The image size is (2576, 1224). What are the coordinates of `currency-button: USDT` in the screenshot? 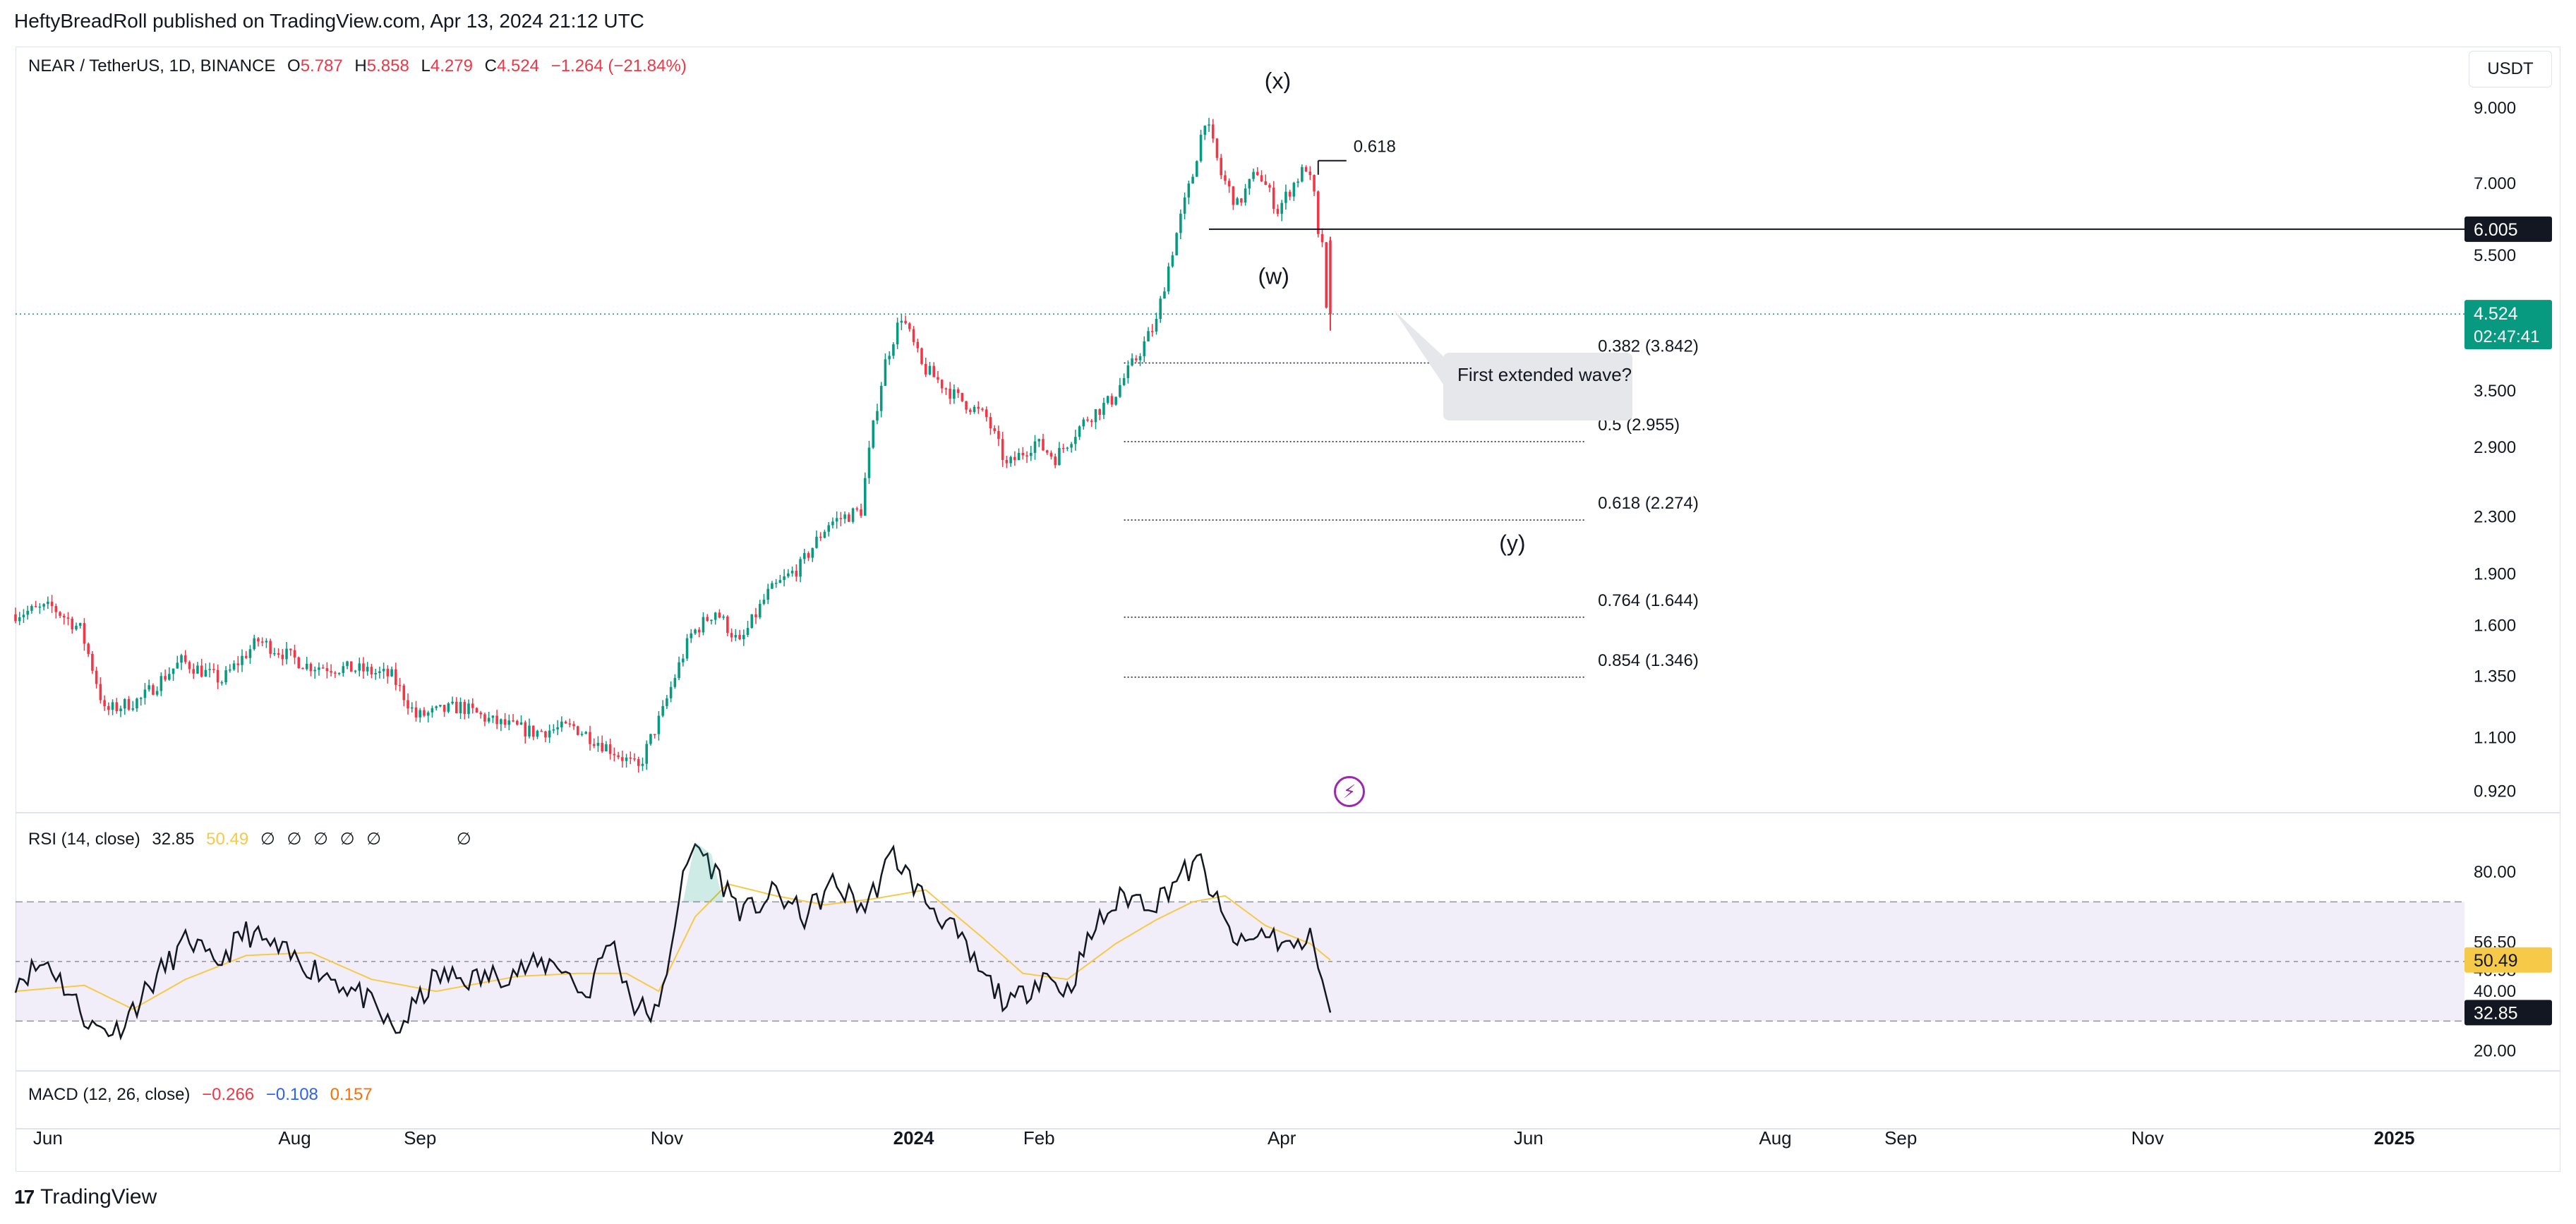 It's located at (2510, 69).